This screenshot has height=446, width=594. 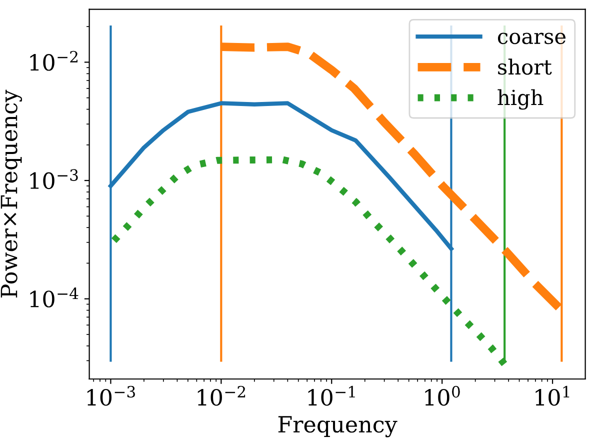 I want to click on y-tick-label: 10$^{−4}$, so click(x=54, y=297).